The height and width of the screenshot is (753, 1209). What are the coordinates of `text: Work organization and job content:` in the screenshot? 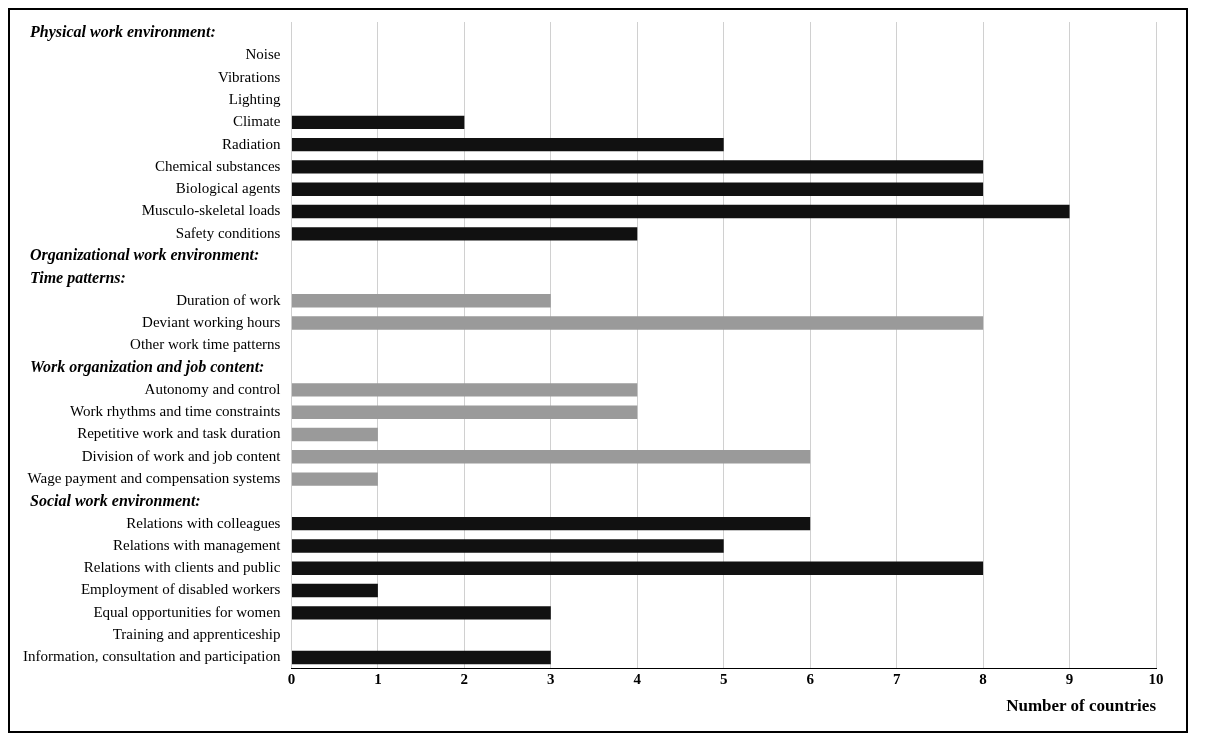 It's located at (147, 366).